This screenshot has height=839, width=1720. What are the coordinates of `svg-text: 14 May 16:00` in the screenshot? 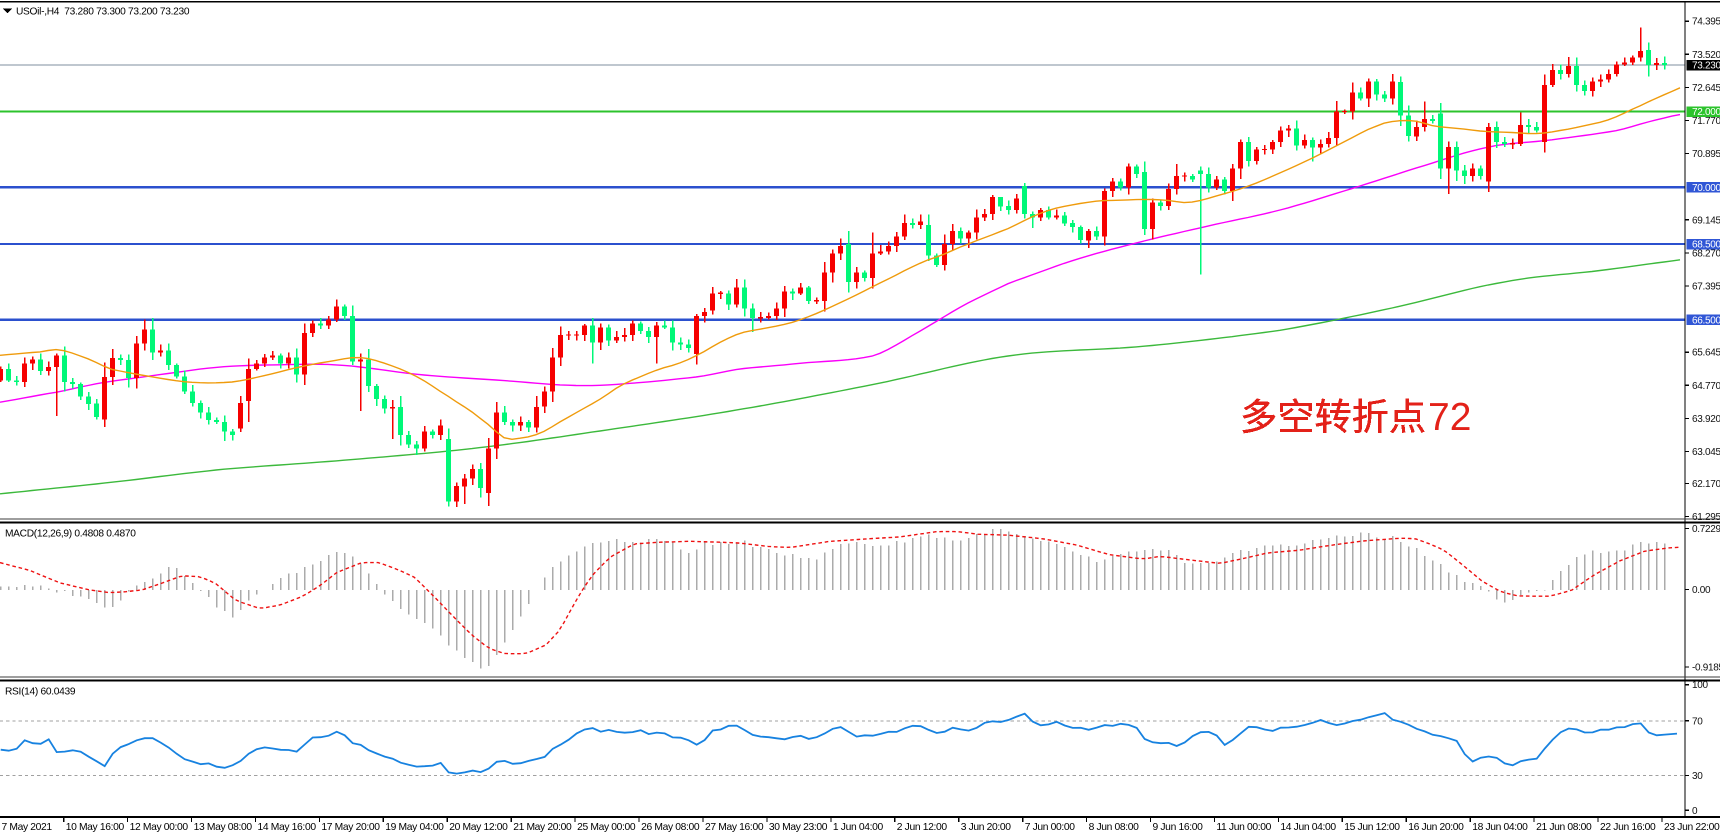 It's located at (287, 827).